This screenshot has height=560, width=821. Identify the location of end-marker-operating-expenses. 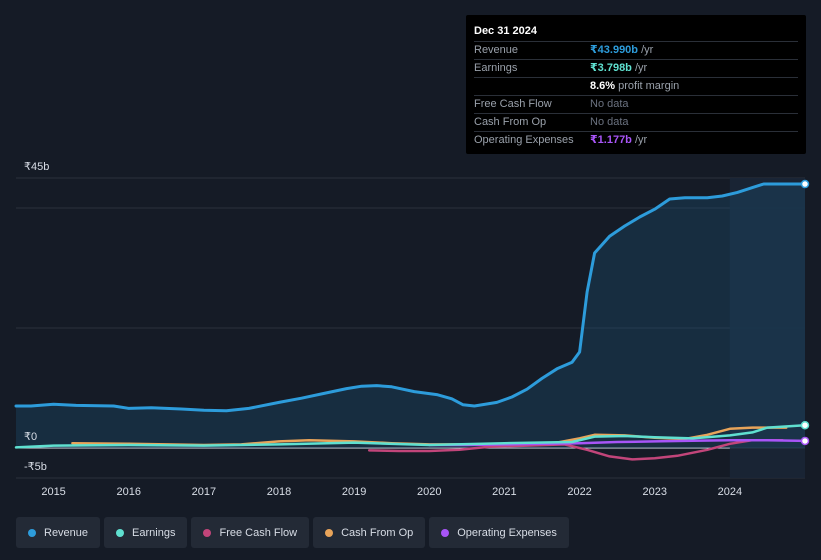
(805, 441).